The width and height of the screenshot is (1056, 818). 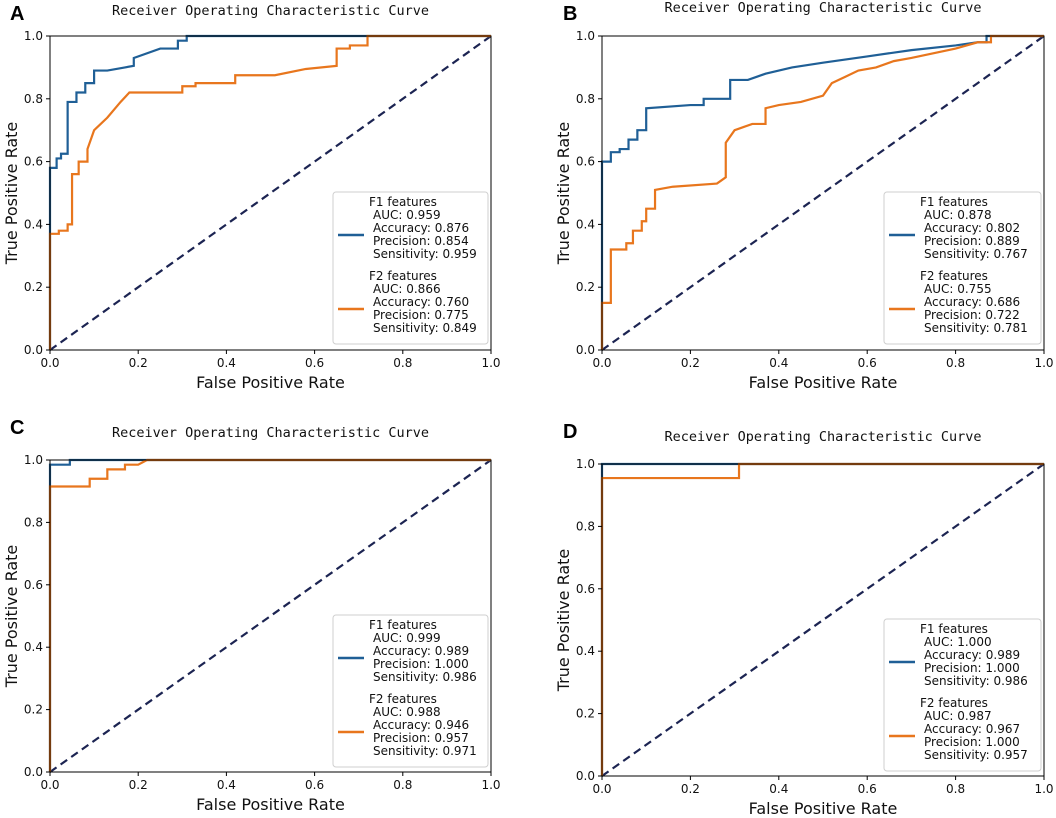 I want to click on legend-stat: Sensitivity: 0.781, so click(x=976, y=328).